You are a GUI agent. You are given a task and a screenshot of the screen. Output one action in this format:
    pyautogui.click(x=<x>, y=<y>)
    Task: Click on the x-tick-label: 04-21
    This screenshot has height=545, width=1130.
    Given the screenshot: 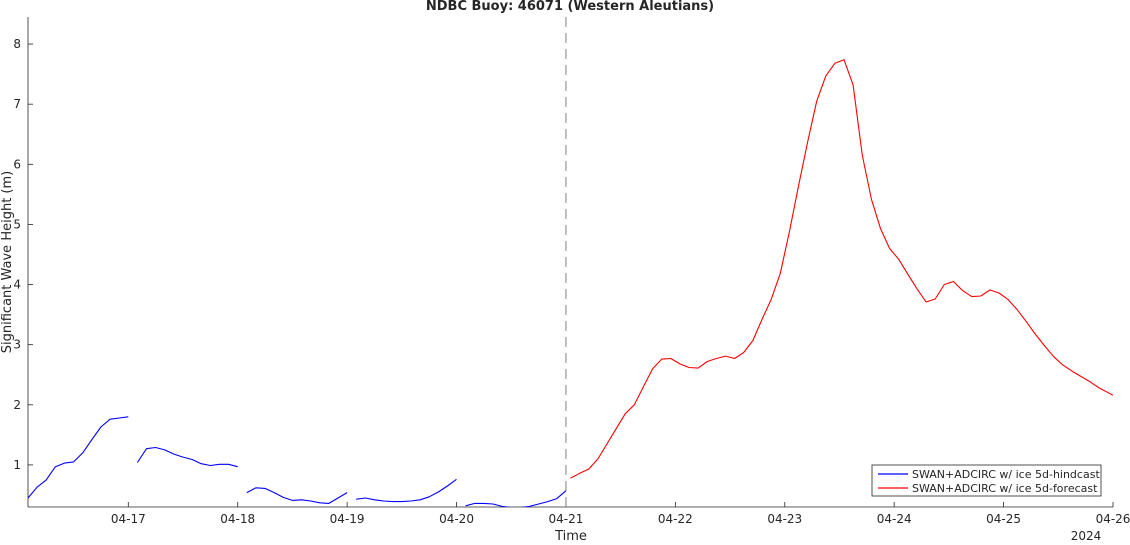 What is the action you would take?
    pyautogui.click(x=566, y=519)
    